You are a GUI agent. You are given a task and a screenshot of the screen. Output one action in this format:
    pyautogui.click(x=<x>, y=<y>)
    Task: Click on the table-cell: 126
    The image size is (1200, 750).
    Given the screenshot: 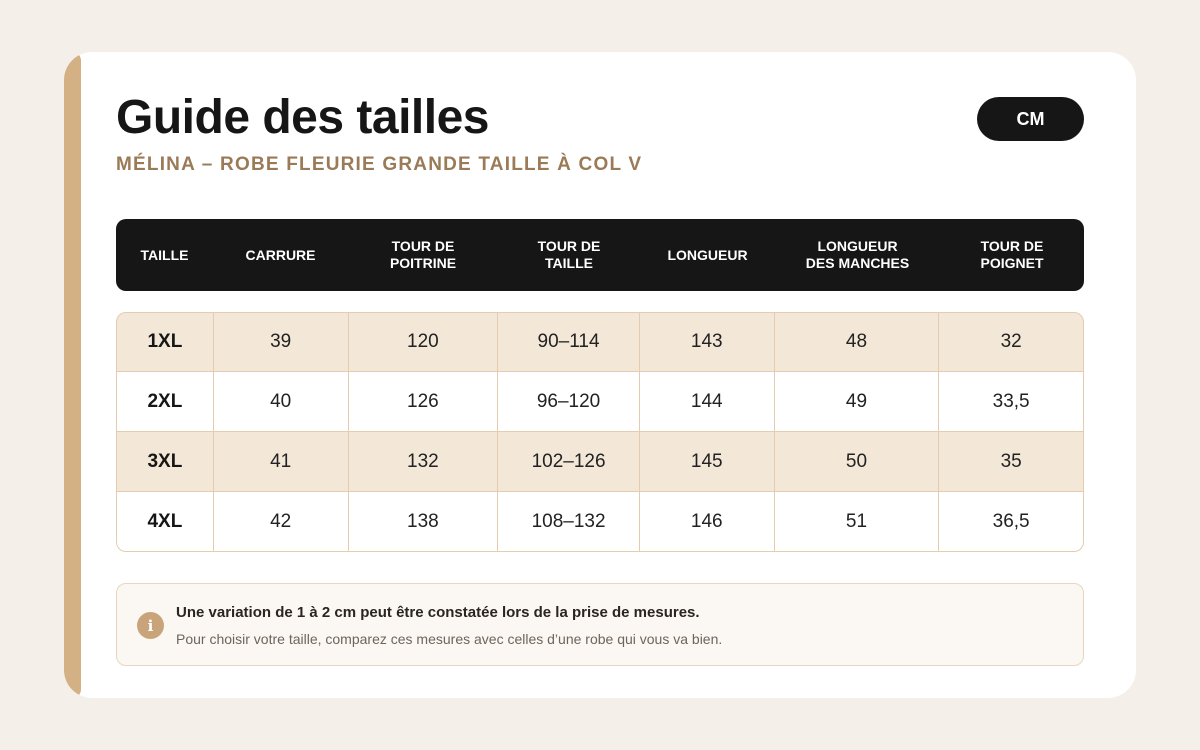 What is the action you would take?
    pyautogui.click(x=424, y=401)
    